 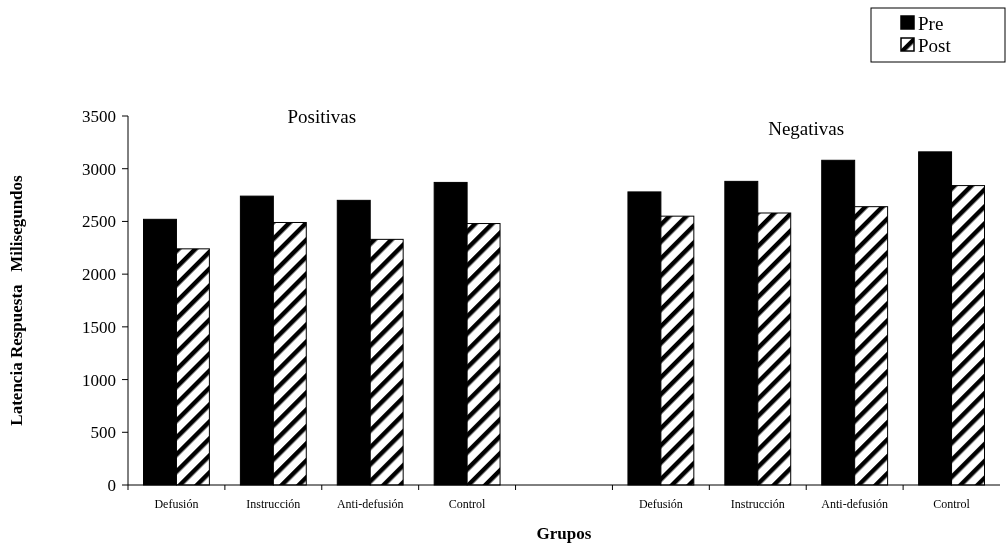 I want to click on legend-label: Pre, so click(x=931, y=23).